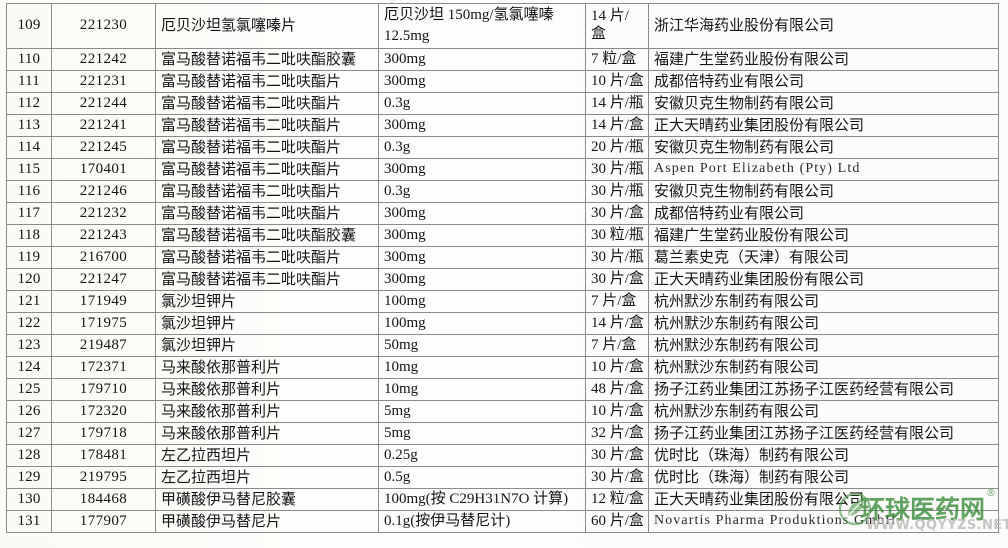 This screenshot has width=1008, height=548. I want to click on cell-drug-code: 221245, so click(103, 147).